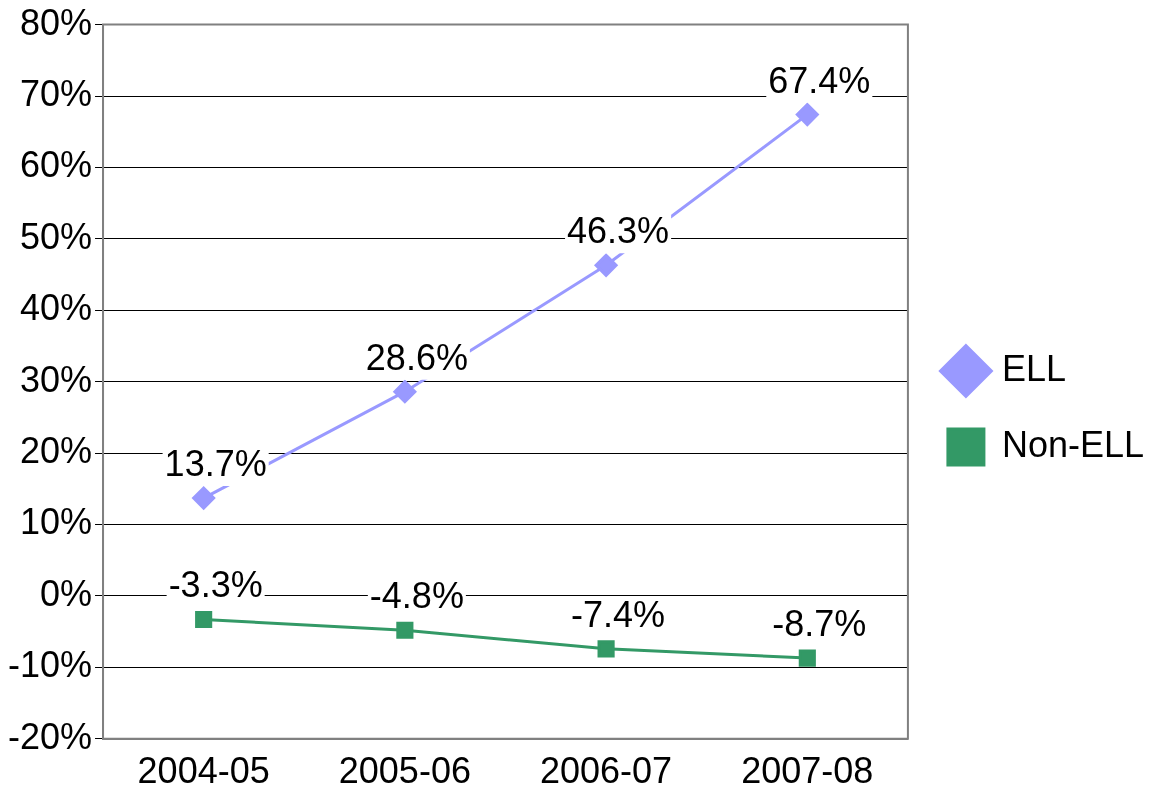 The height and width of the screenshot is (803, 1159). I want to click on legend-label: Non-ELL, so click(1073, 444).